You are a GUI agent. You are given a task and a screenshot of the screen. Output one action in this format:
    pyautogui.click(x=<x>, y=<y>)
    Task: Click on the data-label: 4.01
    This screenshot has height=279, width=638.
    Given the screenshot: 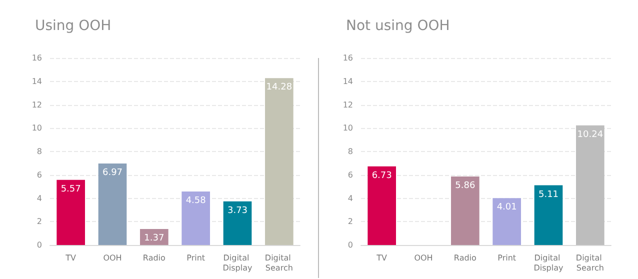 What is the action you would take?
    pyautogui.click(x=506, y=207)
    